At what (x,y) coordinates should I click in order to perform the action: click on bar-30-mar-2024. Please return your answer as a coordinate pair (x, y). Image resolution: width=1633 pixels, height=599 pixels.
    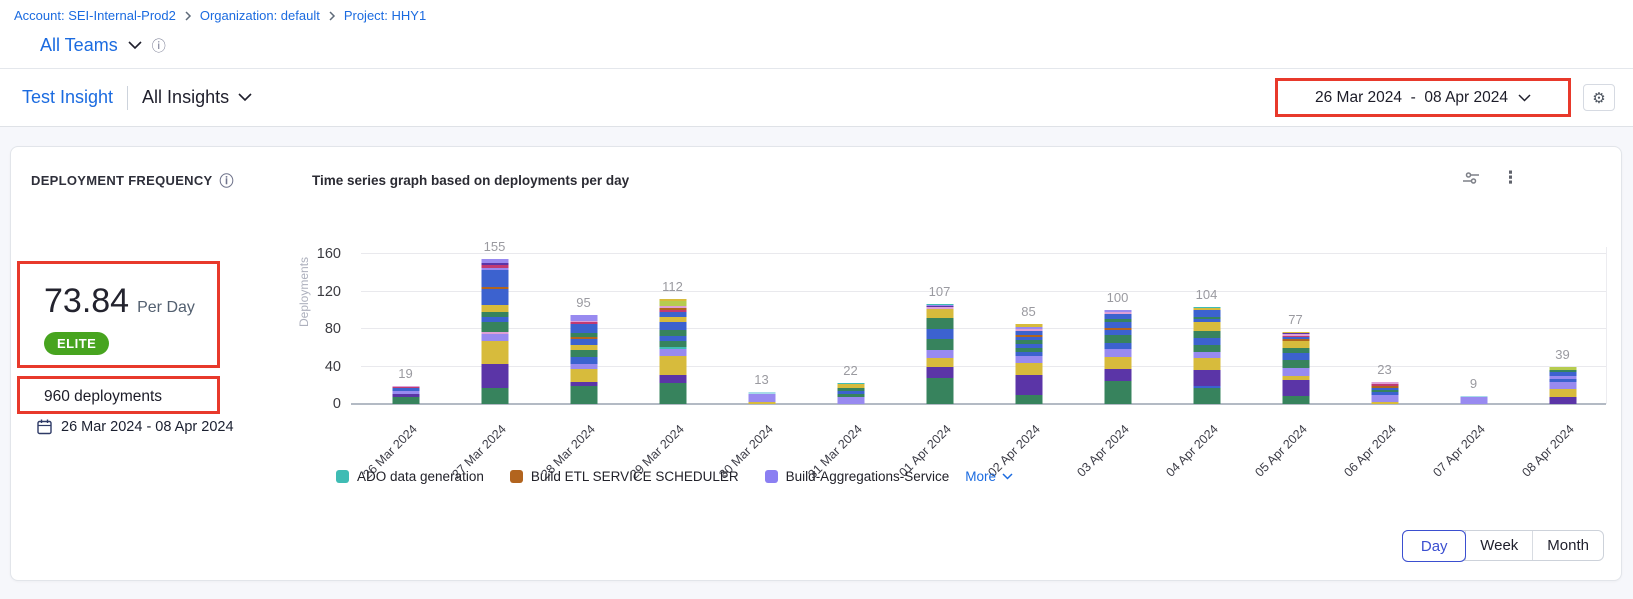
    Looking at the image, I should click on (761, 397).